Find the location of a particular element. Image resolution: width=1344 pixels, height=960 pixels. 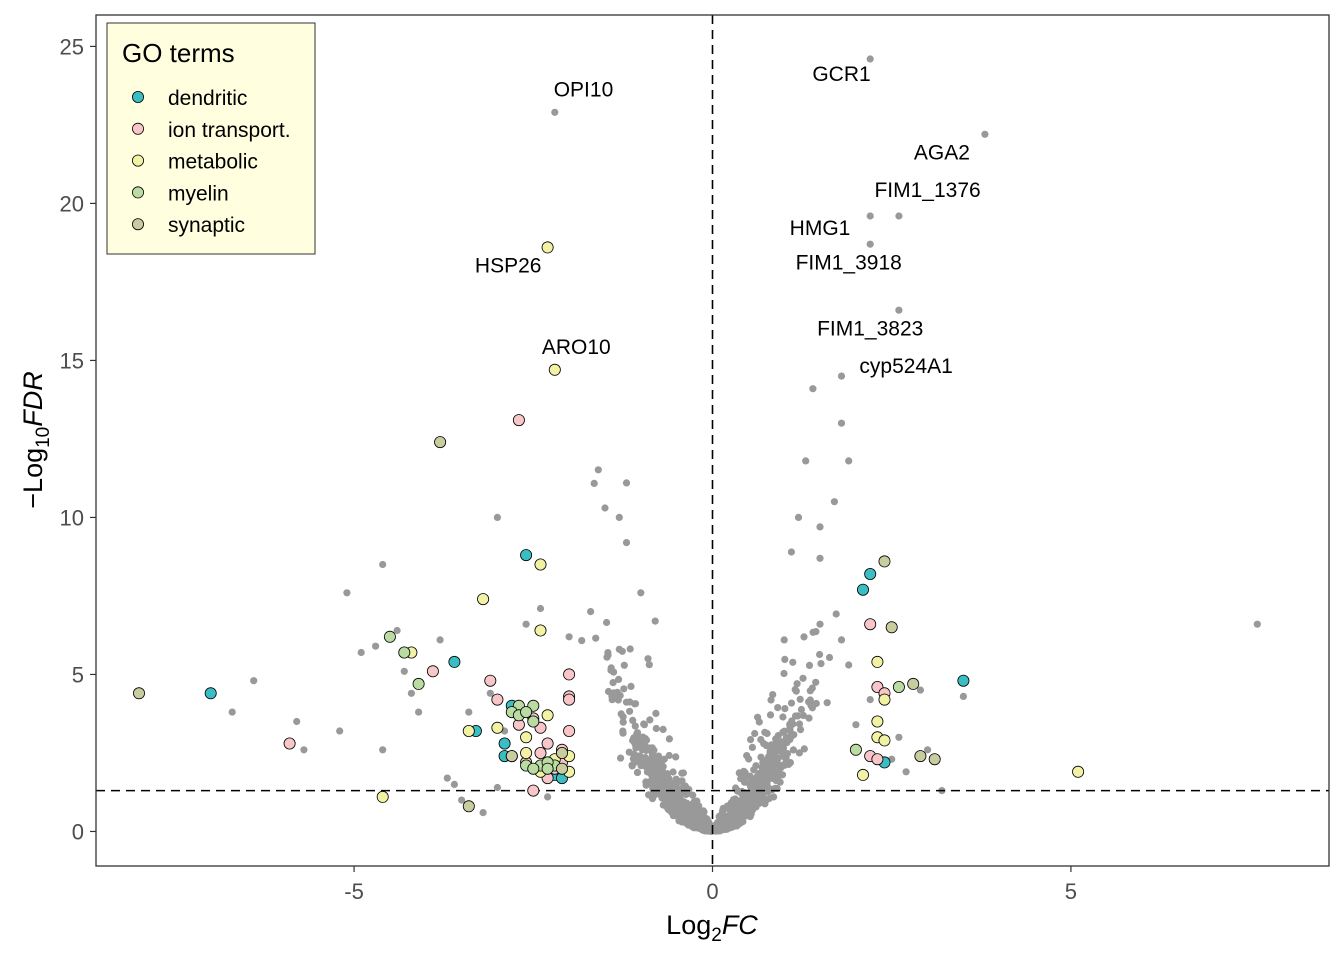

legend-label: ion transport. is located at coordinates (229, 130).